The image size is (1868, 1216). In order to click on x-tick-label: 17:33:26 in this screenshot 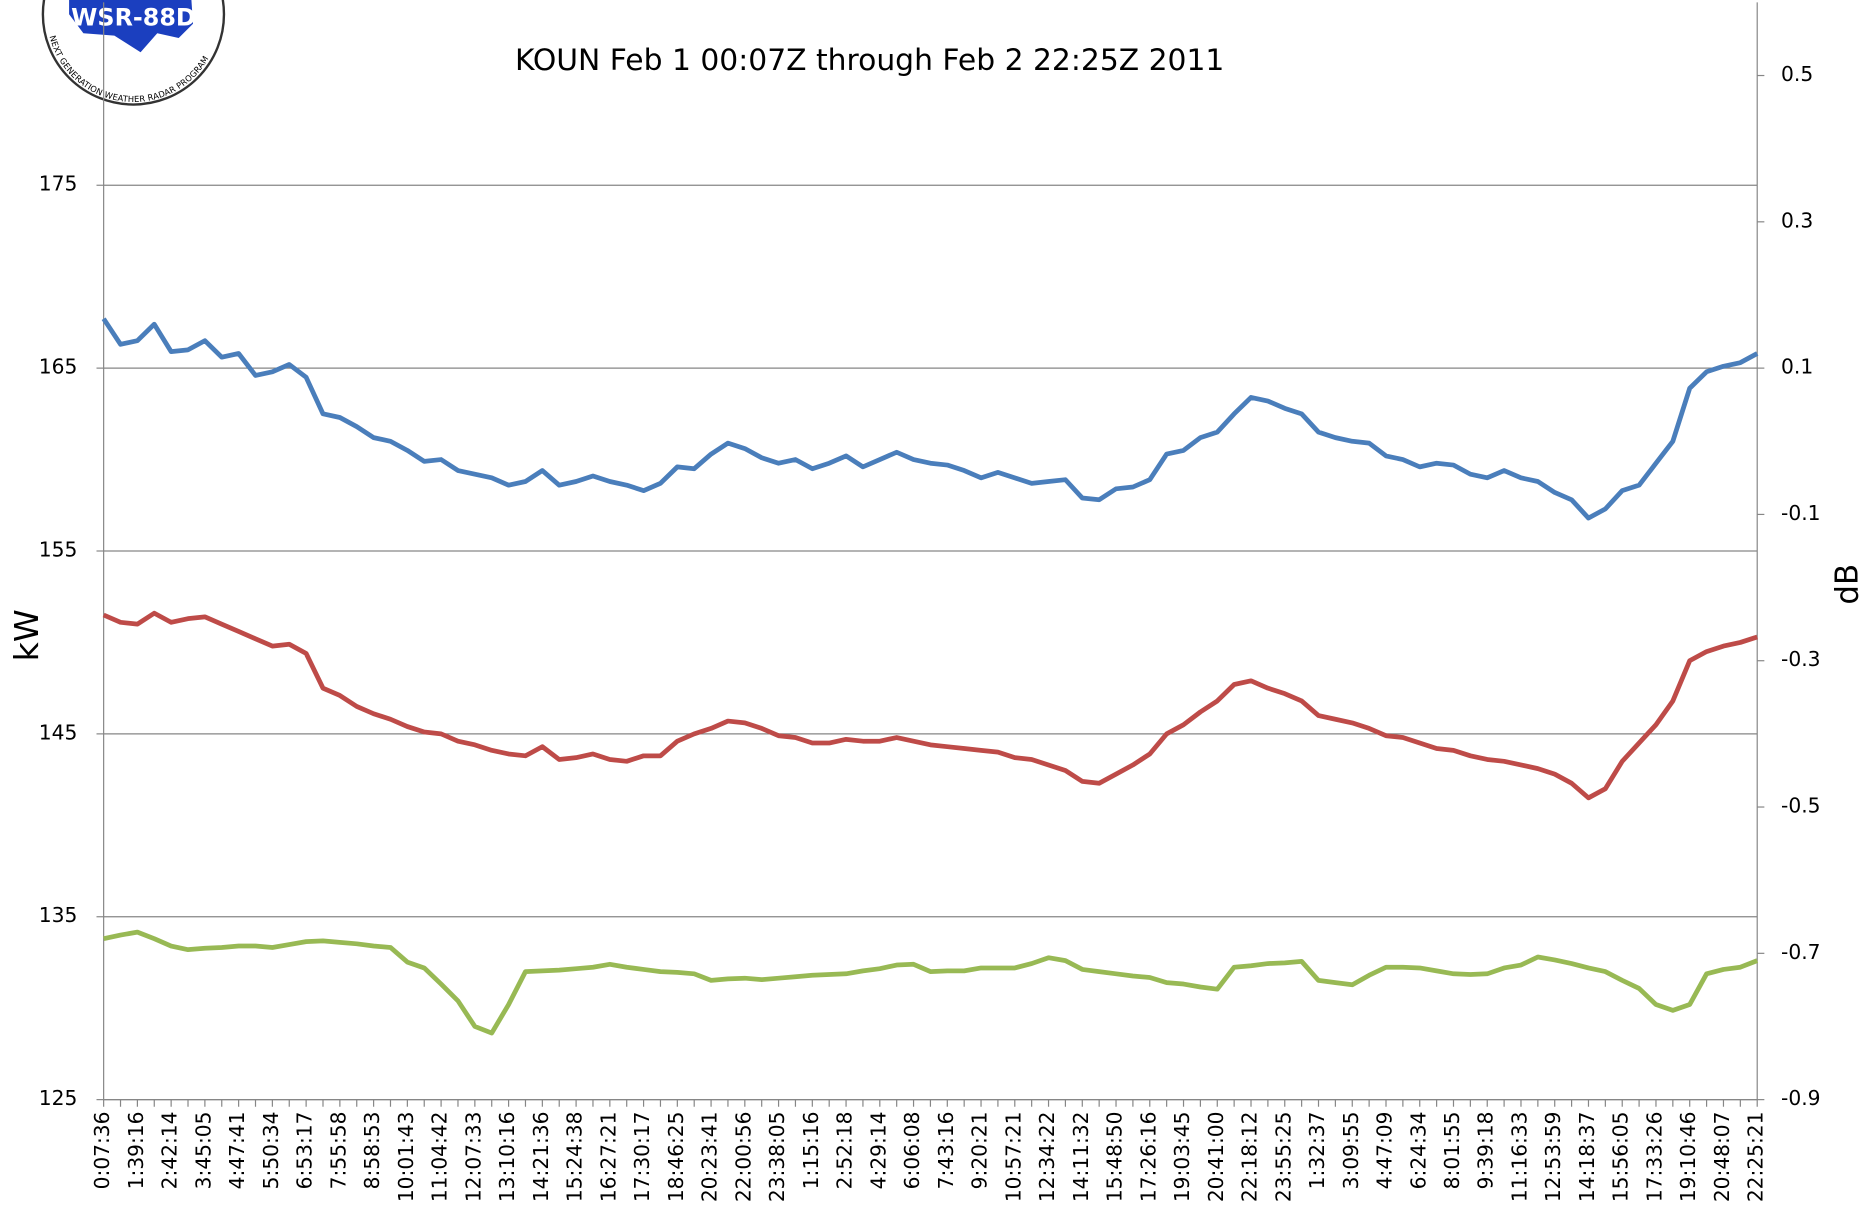, I will do `click(1654, 1157)`.